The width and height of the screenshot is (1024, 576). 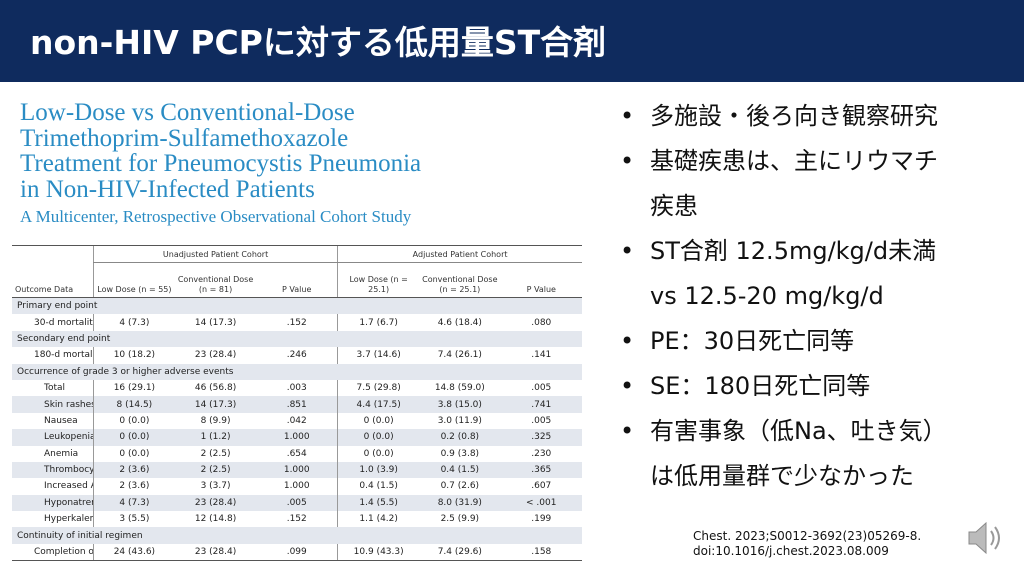 What do you see at coordinates (790, 274) in the screenshot?
I see `bullet: ST合剤 12.5mg/kg/d未満 vs 12.5-20 mg/kg/d` at bounding box center [790, 274].